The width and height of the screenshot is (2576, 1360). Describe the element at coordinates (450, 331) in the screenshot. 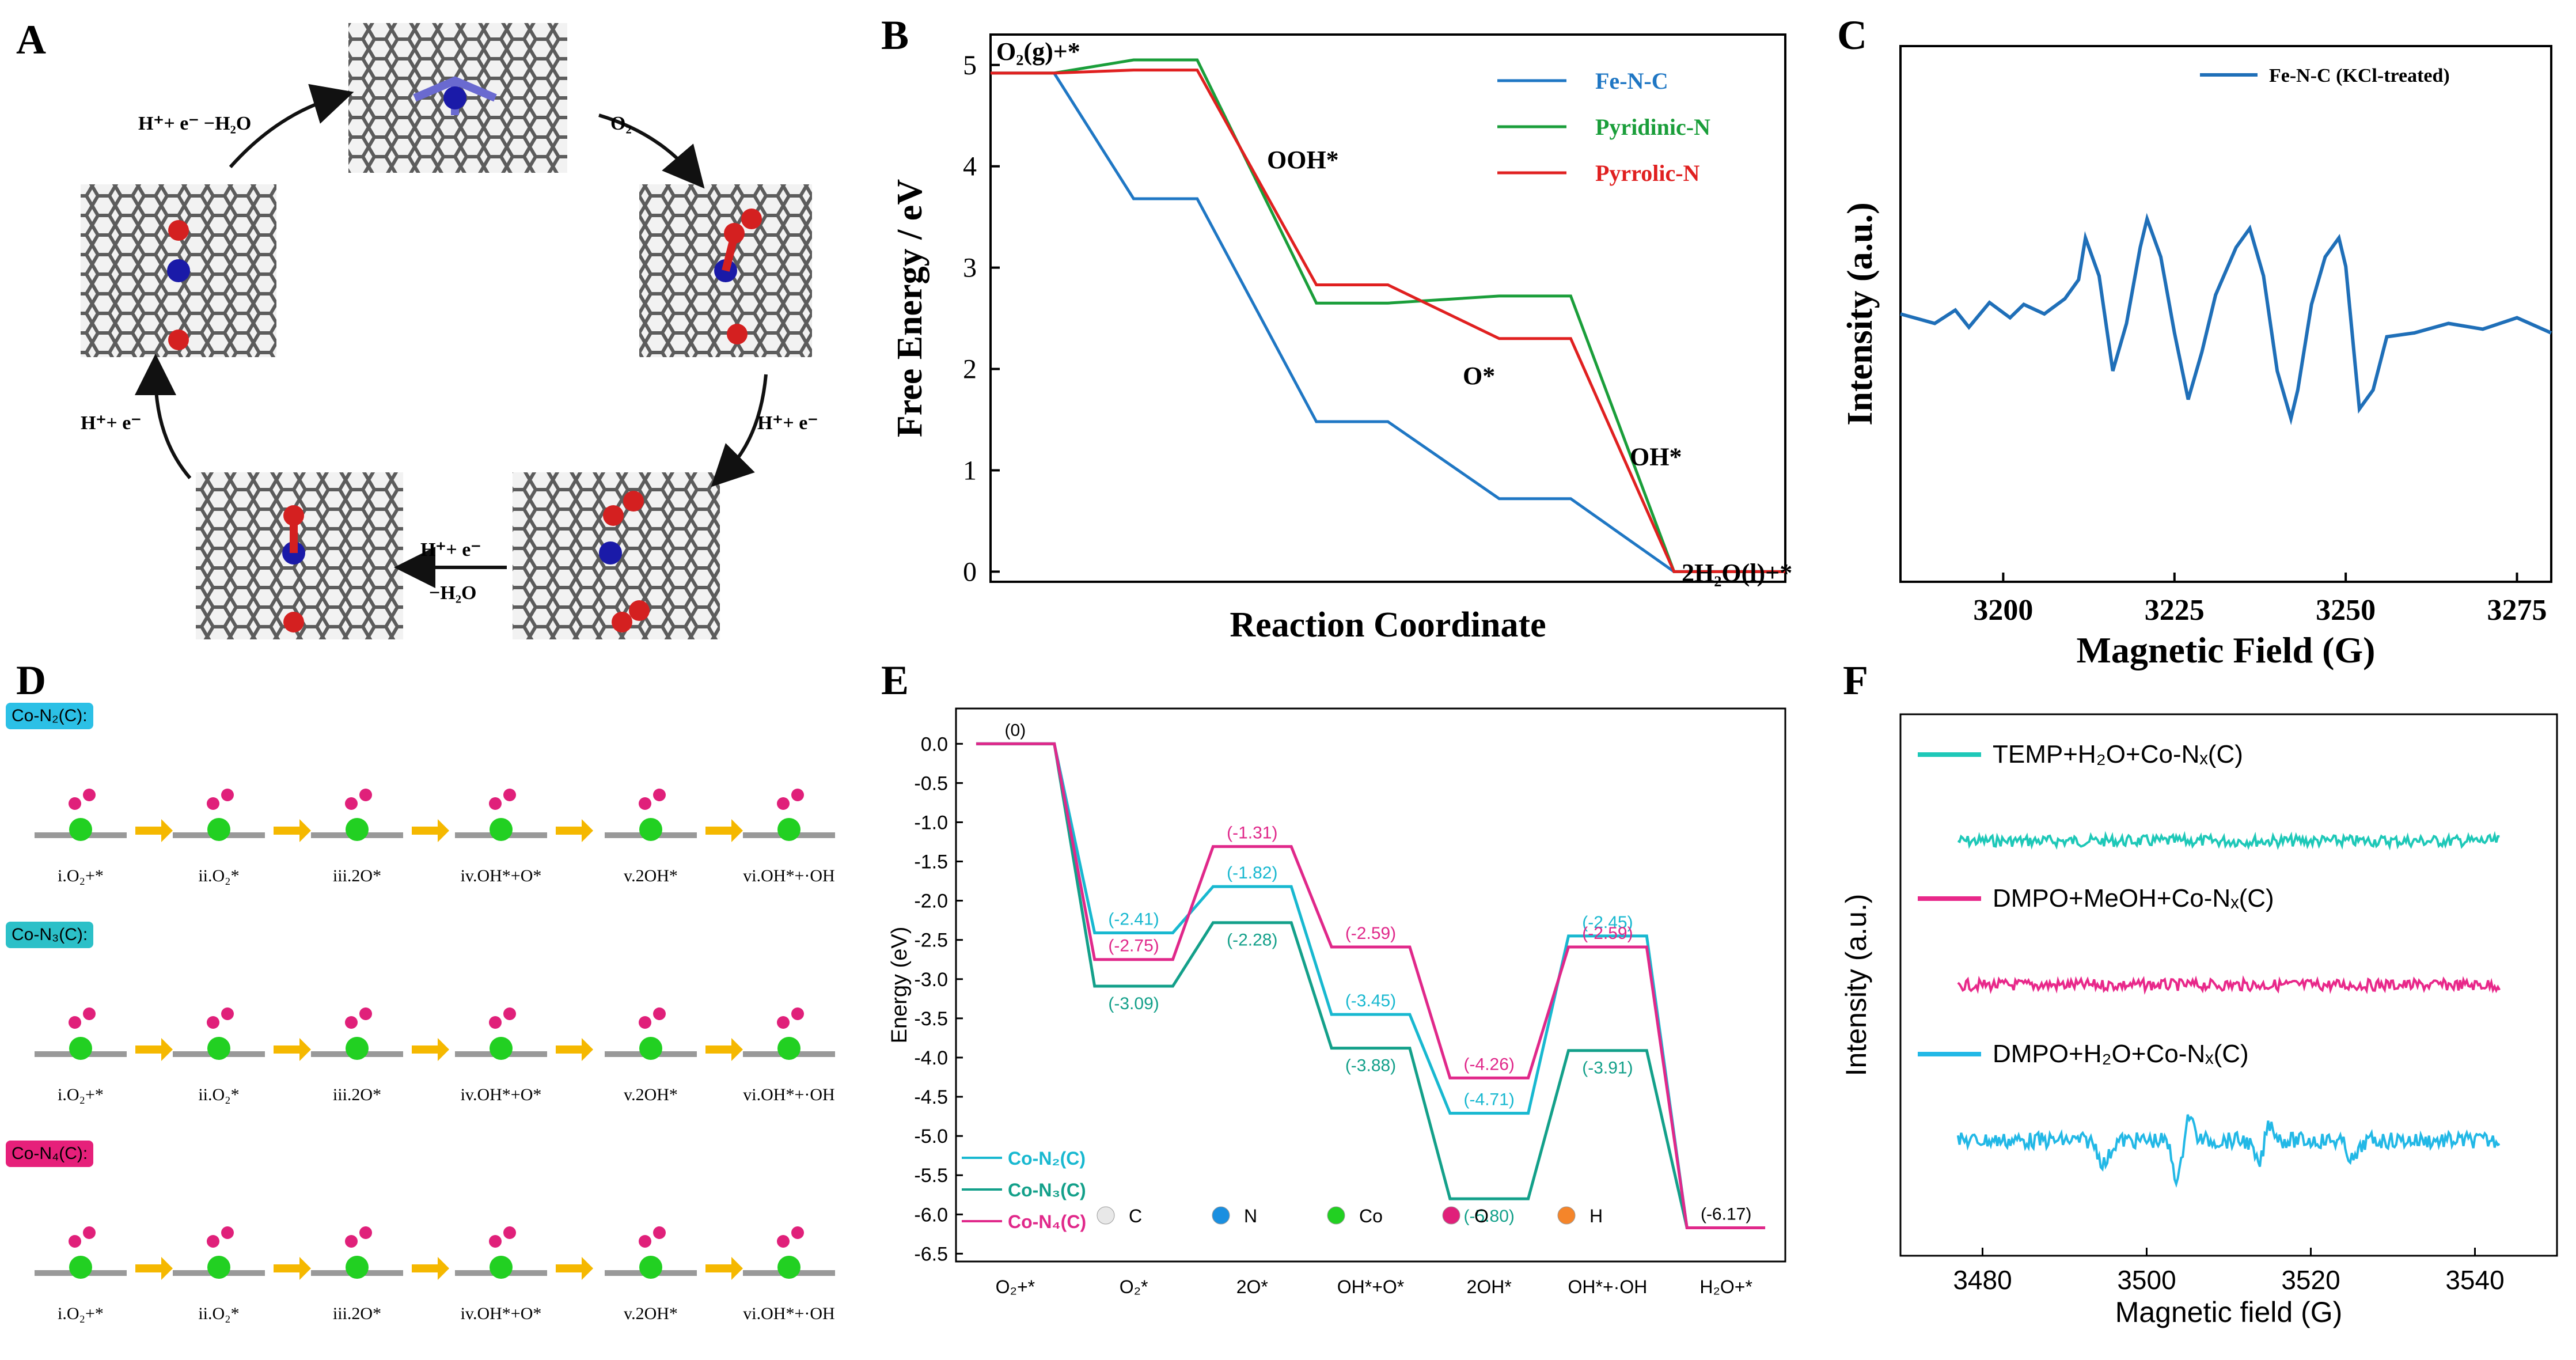

I see `panel-a-cycle: H⁺+ e⁻ −H₂O O₂ H⁺+ e⁻ H⁺+ e⁻ −H₂O H⁺+ e⁻` at that location.